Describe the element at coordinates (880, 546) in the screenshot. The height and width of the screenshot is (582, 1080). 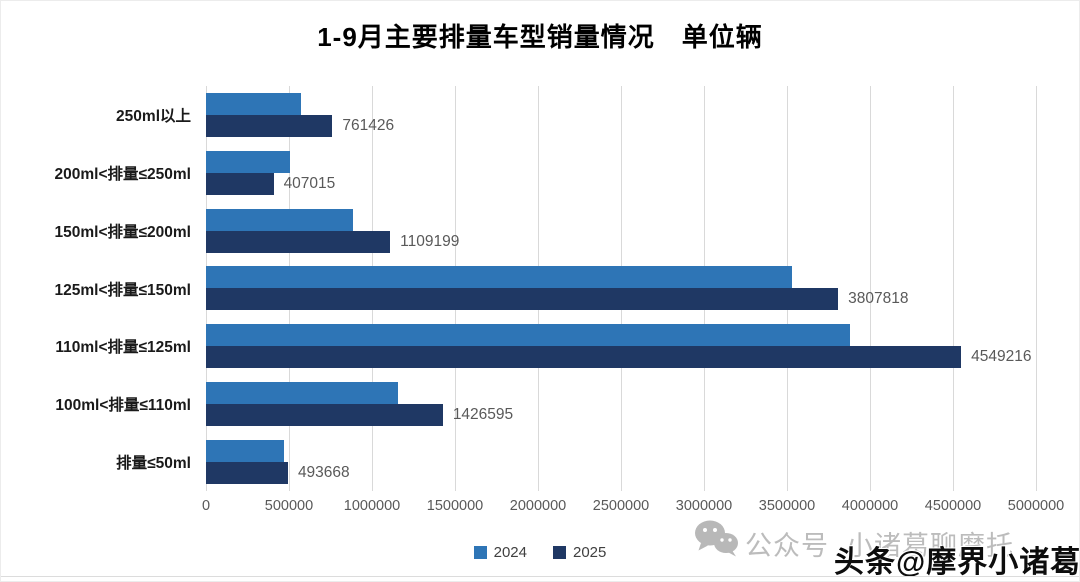
I see `wechat-watermark-text: 公众号 小诸葛聊摩托` at that location.